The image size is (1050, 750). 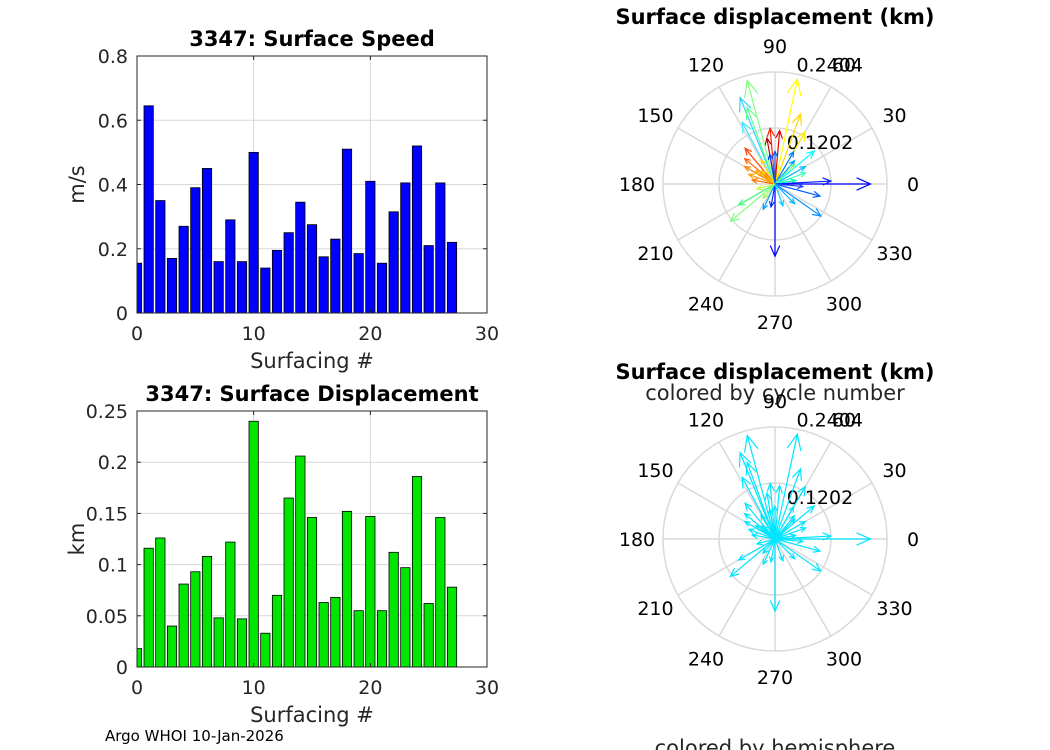 I want to click on chart-title: 3347: Surface Displacement, so click(x=311, y=394).